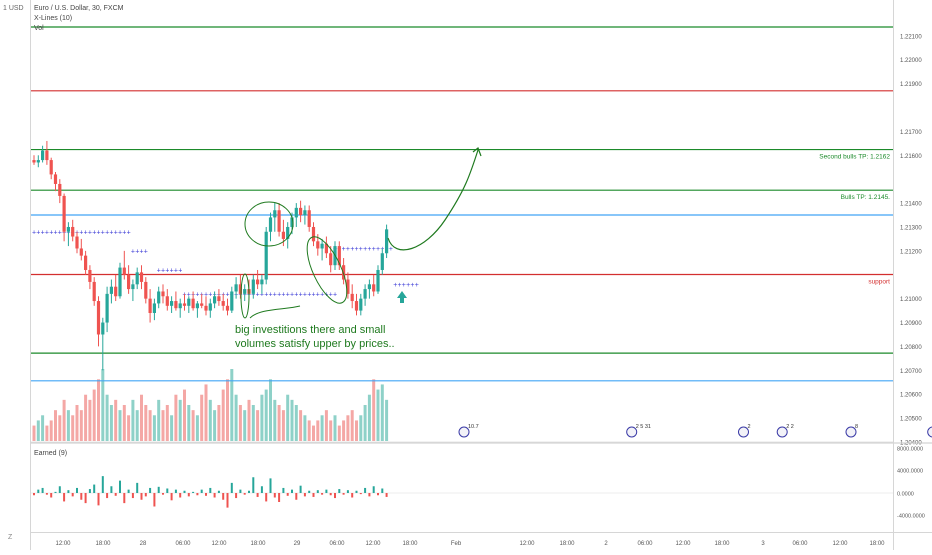  Describe the element at coordinates (477, 152) in the screenshot. I see `projection-arrowhead` at that location.